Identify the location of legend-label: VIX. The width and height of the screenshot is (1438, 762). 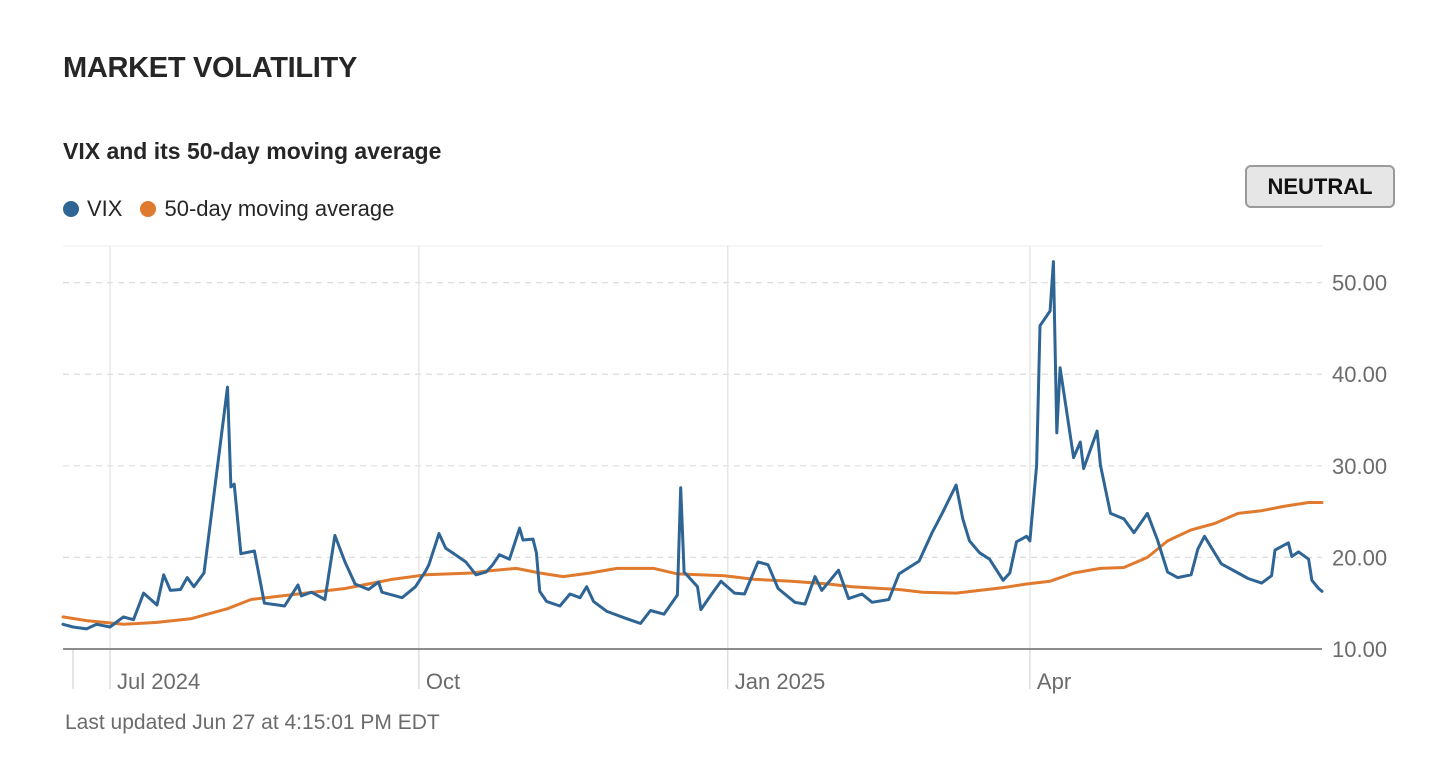
(105, 208).